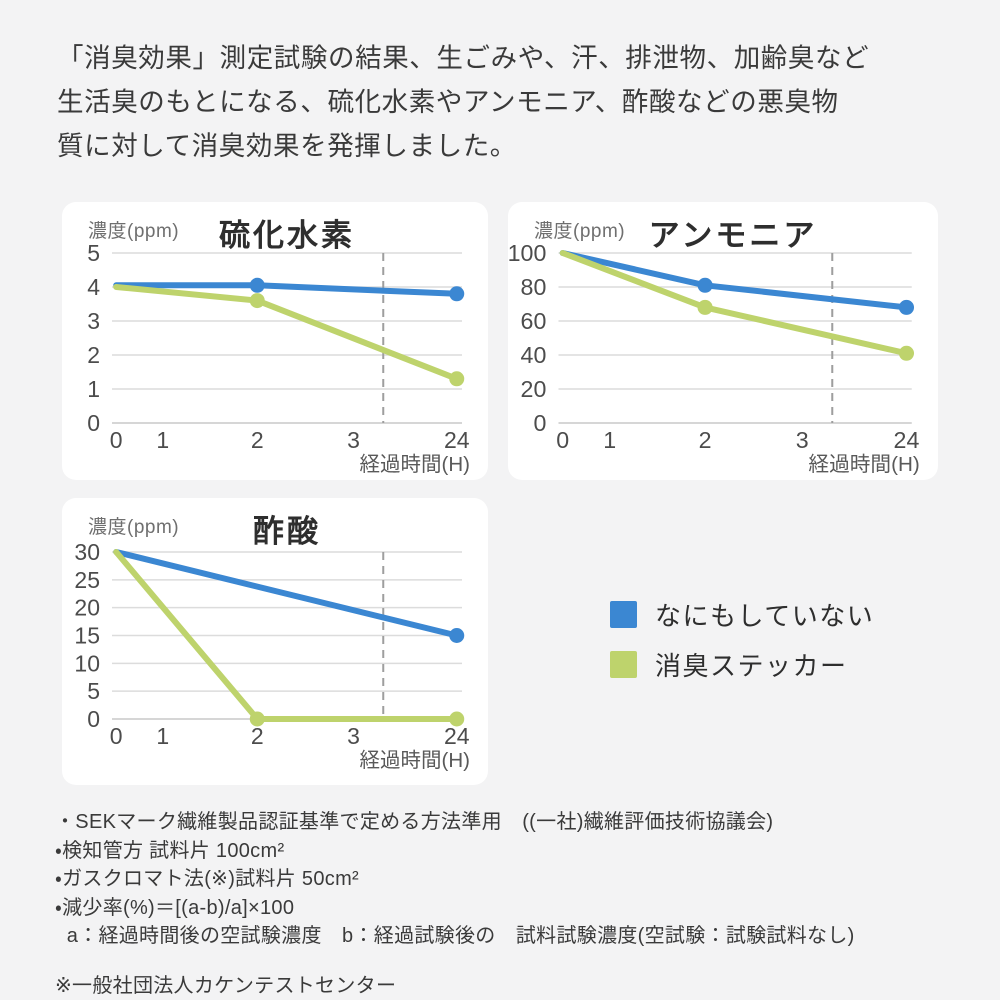 The image size is (1000, 1000). I want to click on legend: なにもしていない 消臭ステッカー, so click(742, 651).